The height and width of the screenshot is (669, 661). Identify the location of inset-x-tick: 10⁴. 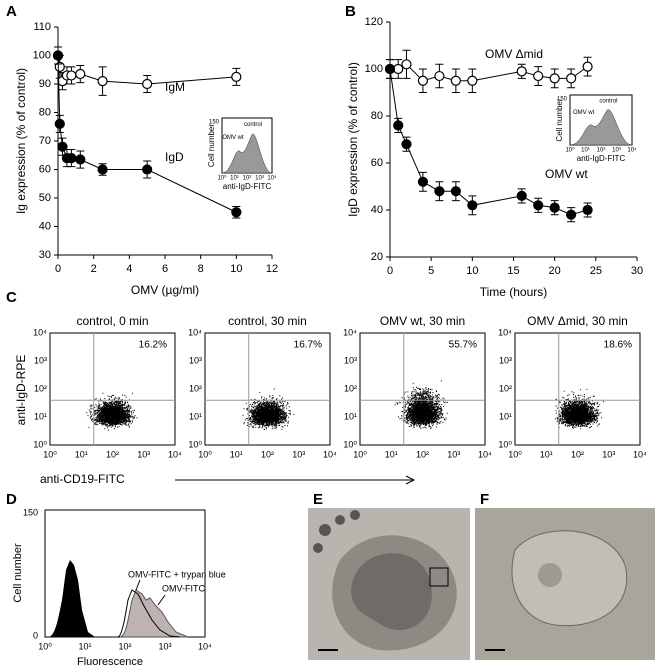
(272, 178).